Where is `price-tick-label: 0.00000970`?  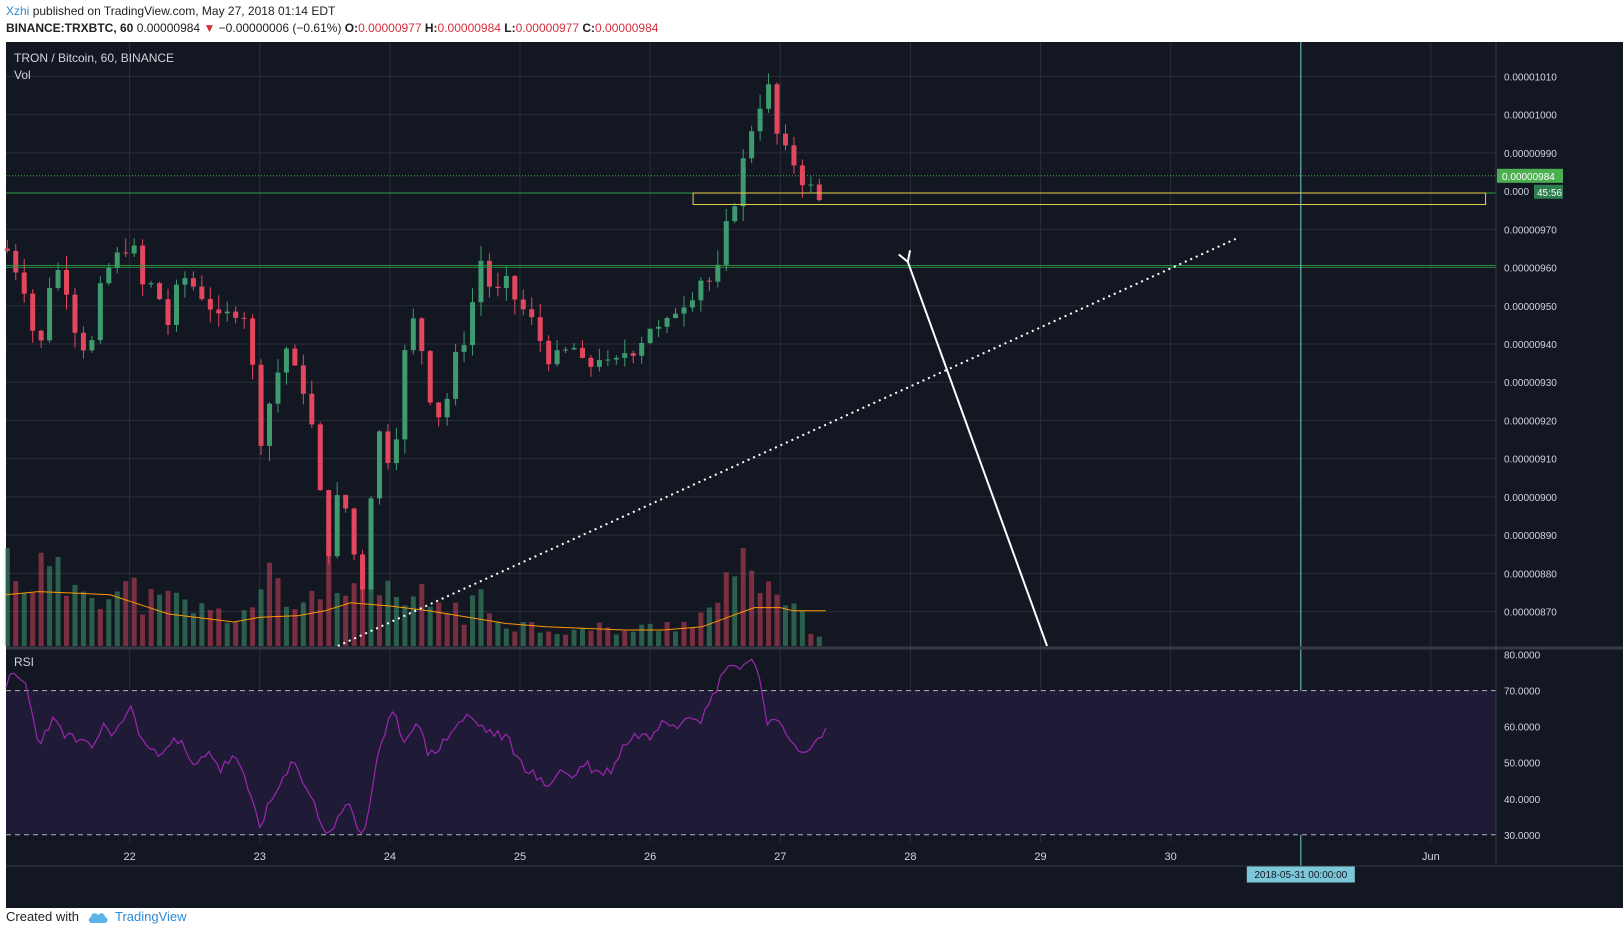
price-tick-label: 0.00000970 is located at coordinates (1530, 230).